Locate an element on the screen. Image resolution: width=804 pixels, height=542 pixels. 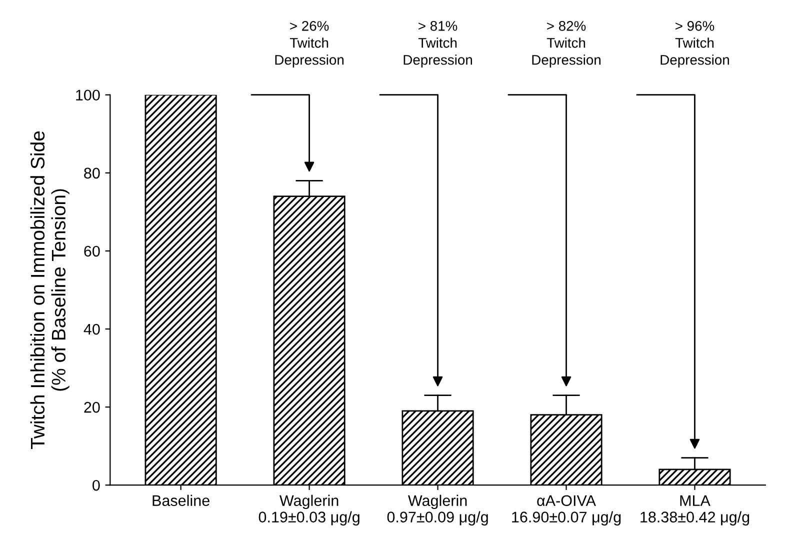
y-axis-title: Twitch Inhibition on Immobilized Side (% of Baseline Tension) is located at coordinates (50, 290).